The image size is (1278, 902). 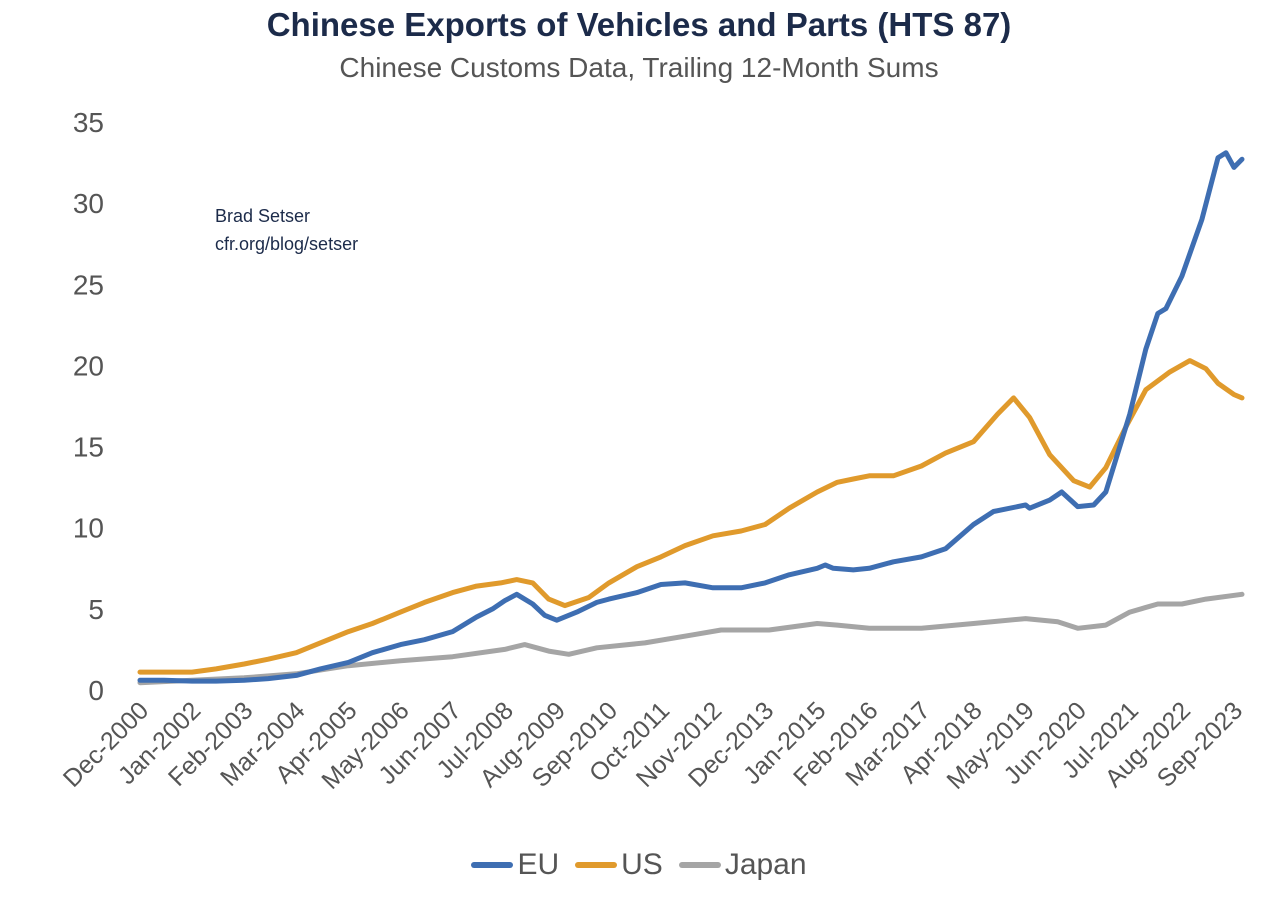 I want to click on source-author: Brad Setser, so click(x=263, y=216).